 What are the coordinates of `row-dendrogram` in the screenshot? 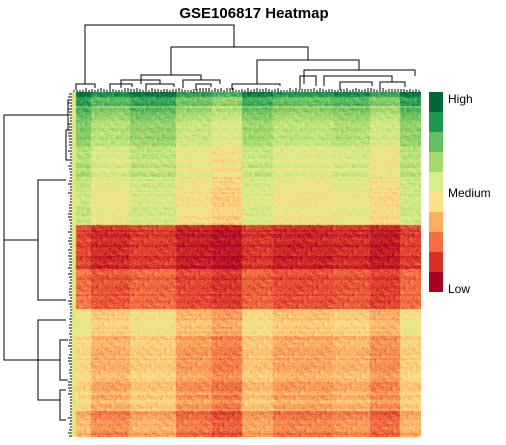 It's located at (37, 265).